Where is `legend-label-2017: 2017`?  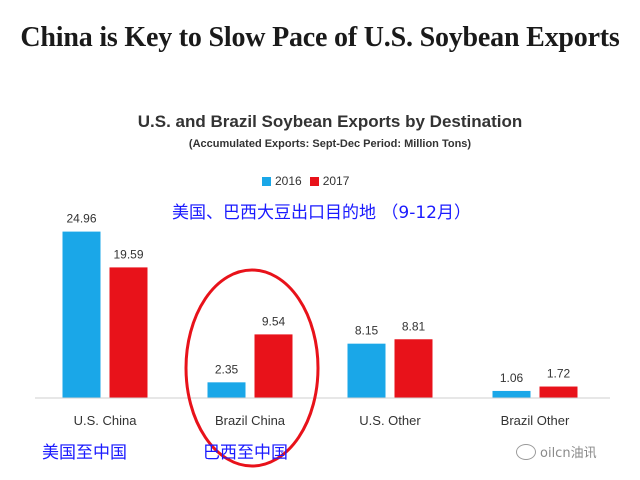 legend-label-2017: 2017 is located at coordinates (336, 181).